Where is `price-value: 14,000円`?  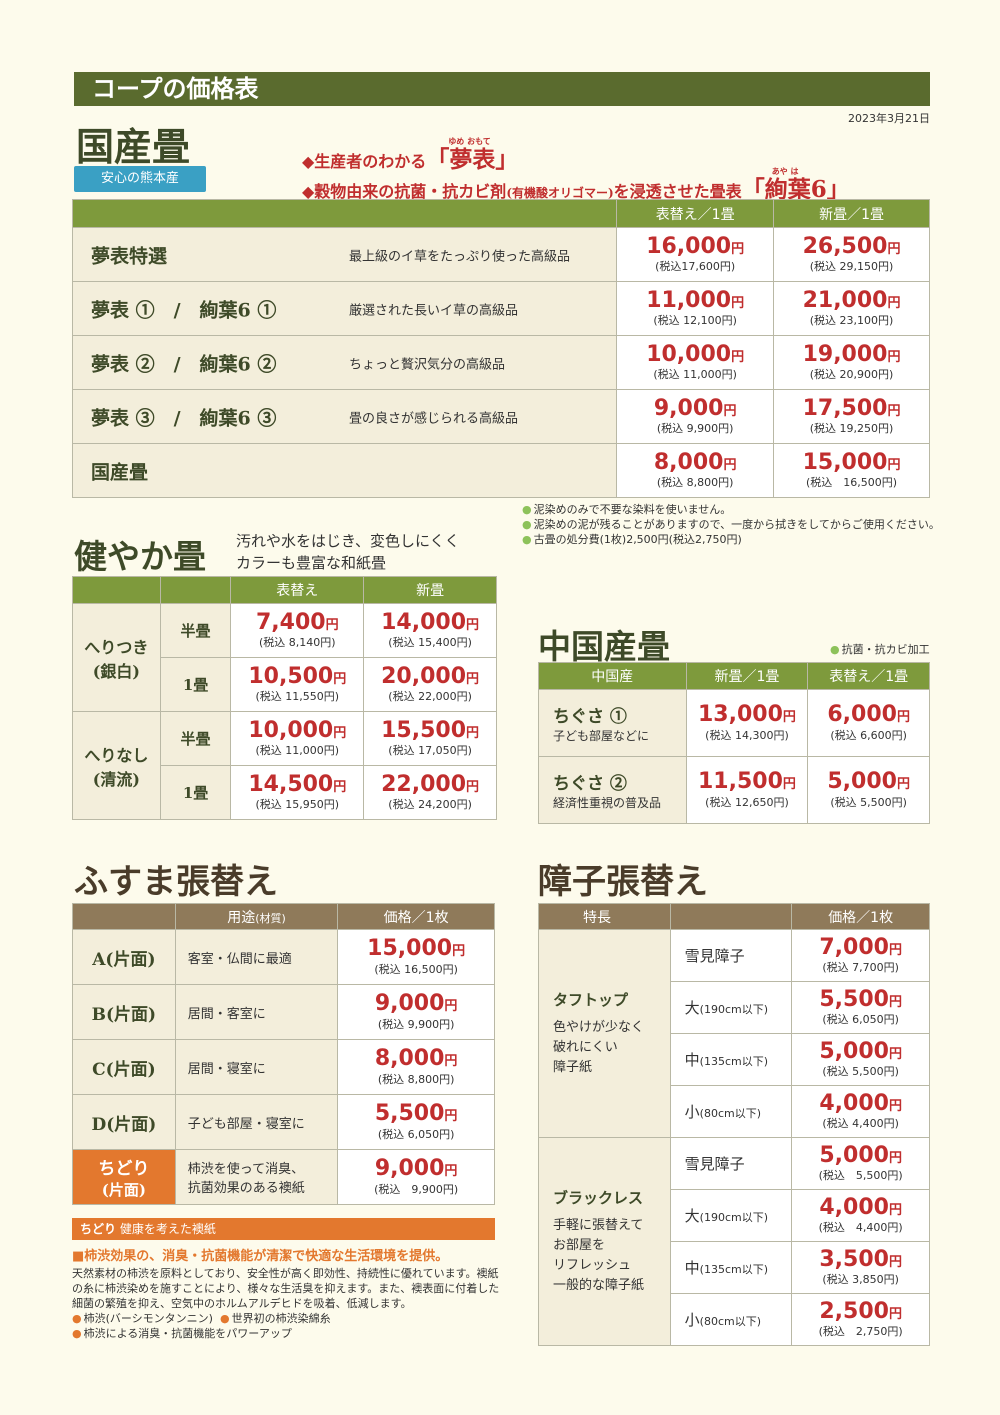 price-value: 14,000円 is located at coordinates (430, 622).